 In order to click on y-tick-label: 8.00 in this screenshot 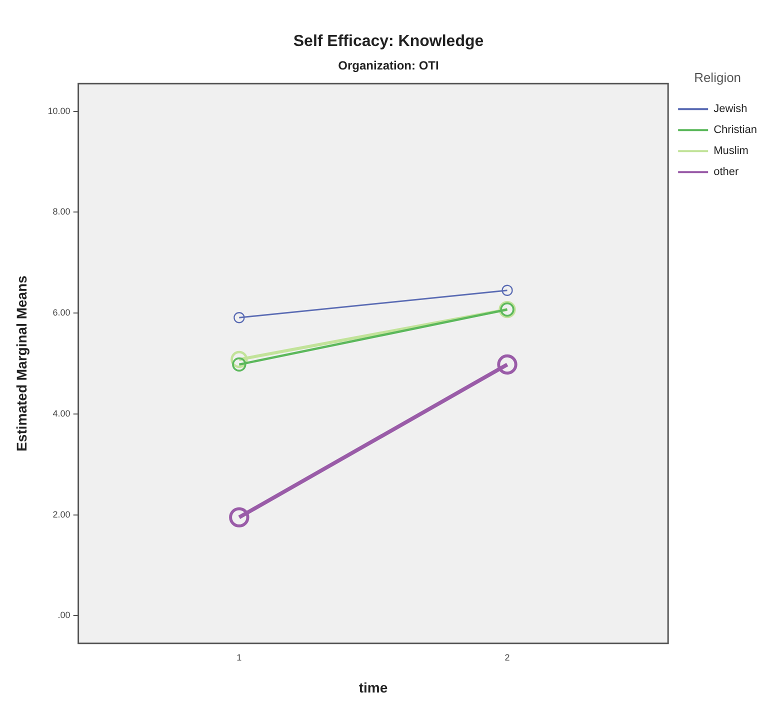, I will do `click(61, 211)`.